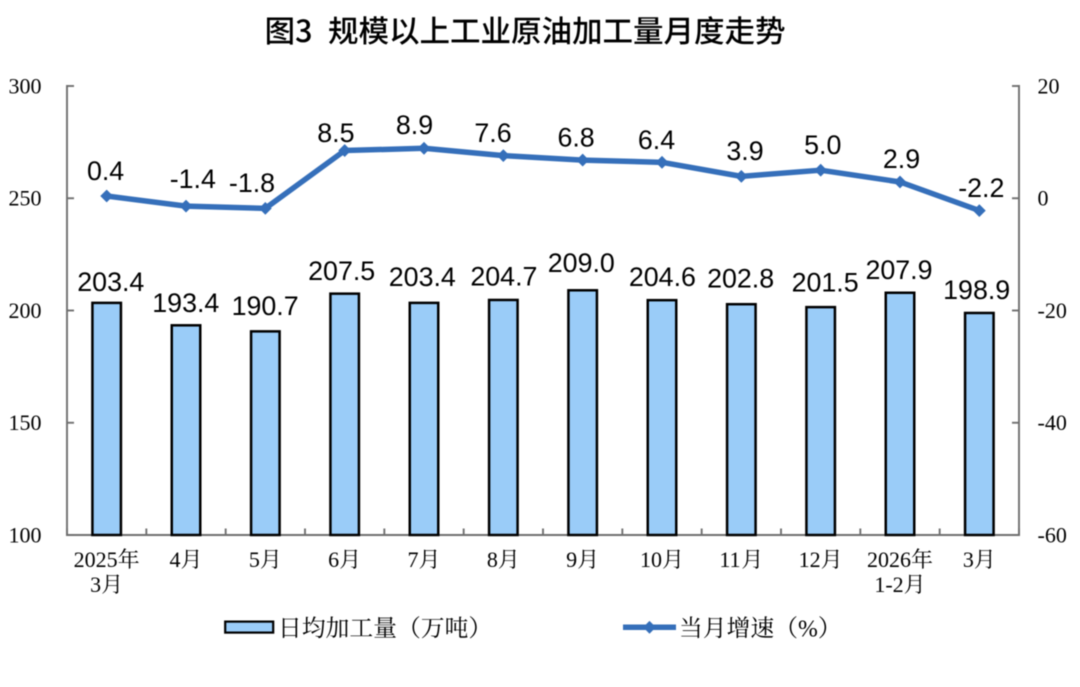  What do you see at coordinates (252, 183) in the screenshot?
I see `svg-text: -1.8` at bounding box center [252, 183].